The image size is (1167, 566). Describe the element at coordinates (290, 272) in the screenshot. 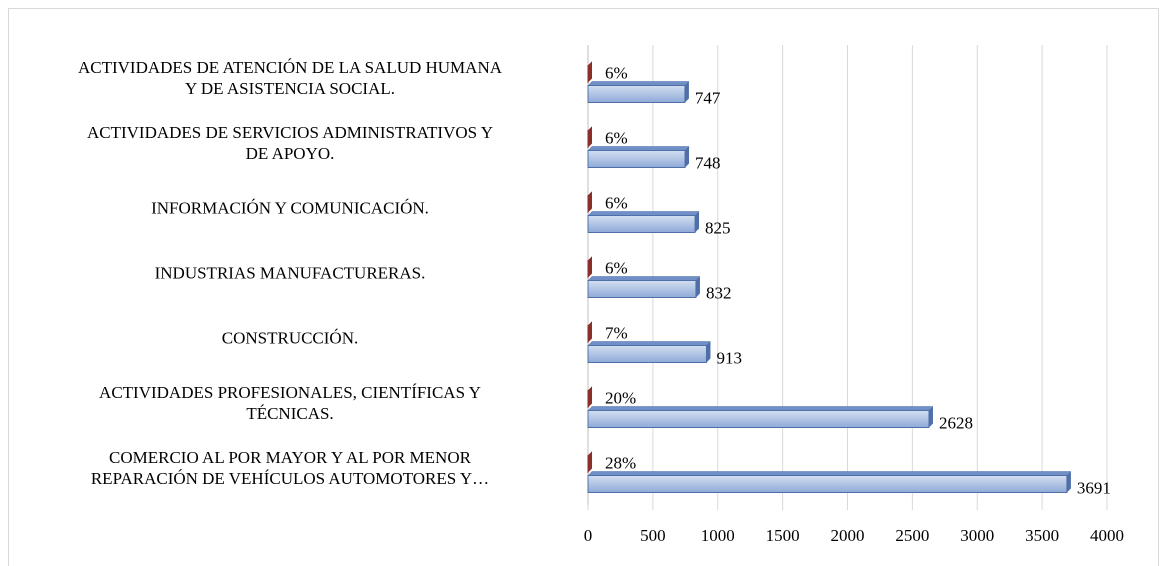

I see `y-tick-label: INDUSTRIAS MANUFACTURERAS.` at that location.